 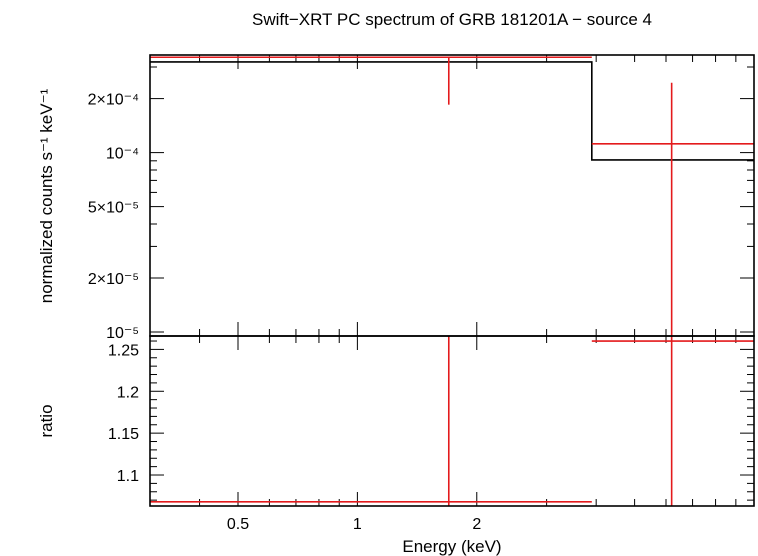 What do you see at coordinates (46, 195) in the screenshot?
I see `top-y-axis-label: normalized counts s⁻¹ keV⁻¹` at bounding box center [46, 195].